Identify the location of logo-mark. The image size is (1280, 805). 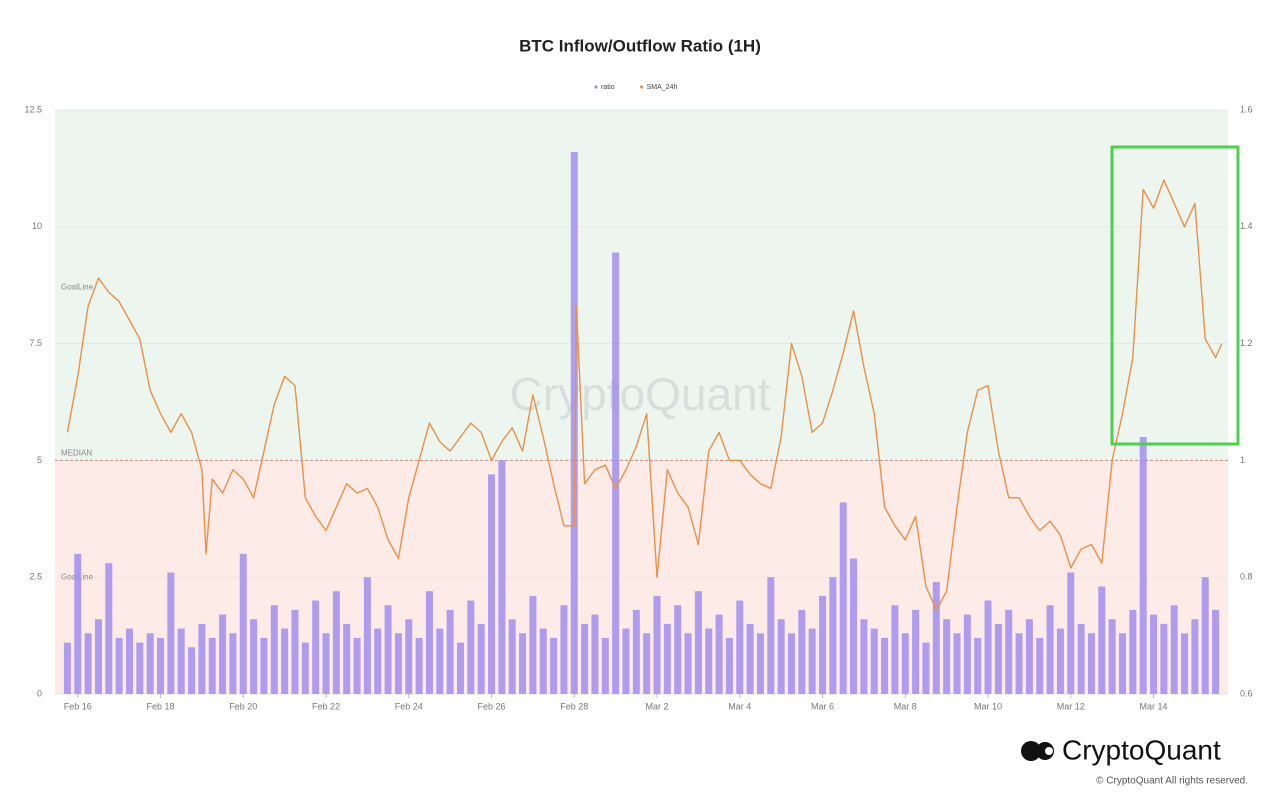
(1031, 751).